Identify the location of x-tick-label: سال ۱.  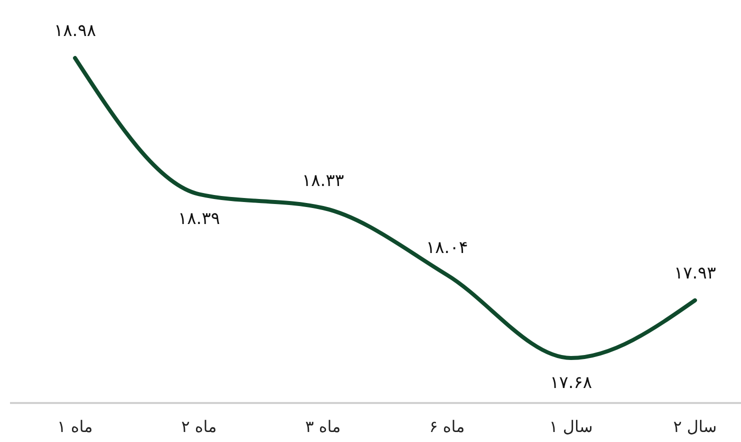
(571, 426).